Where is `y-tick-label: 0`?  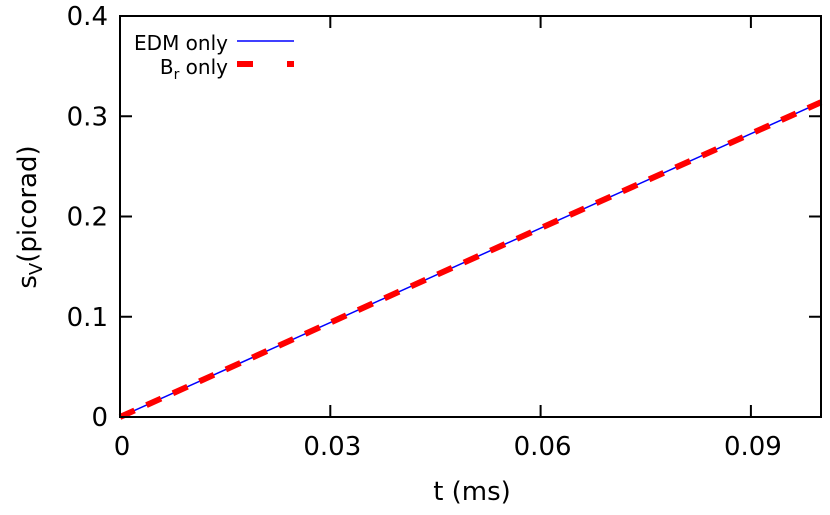 y-tick-label: 0 is located at coordinates (99, 418).